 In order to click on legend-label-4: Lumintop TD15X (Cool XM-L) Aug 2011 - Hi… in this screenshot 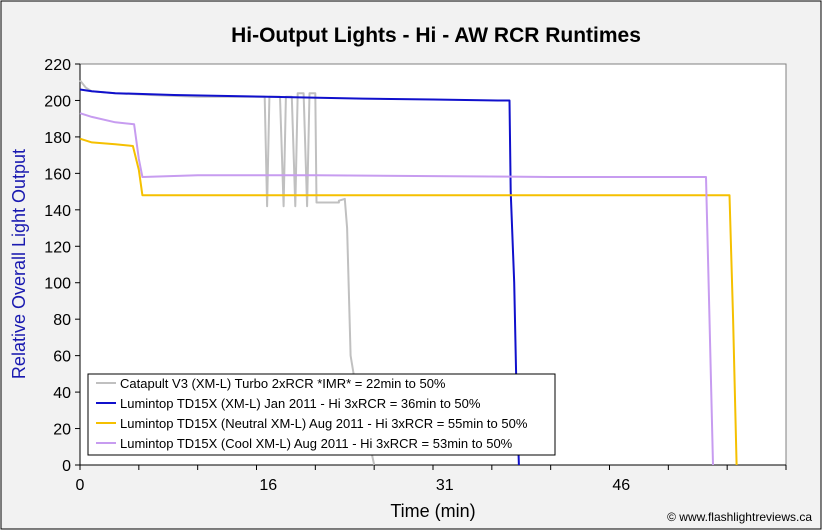, I will do `click(316, 443)`.